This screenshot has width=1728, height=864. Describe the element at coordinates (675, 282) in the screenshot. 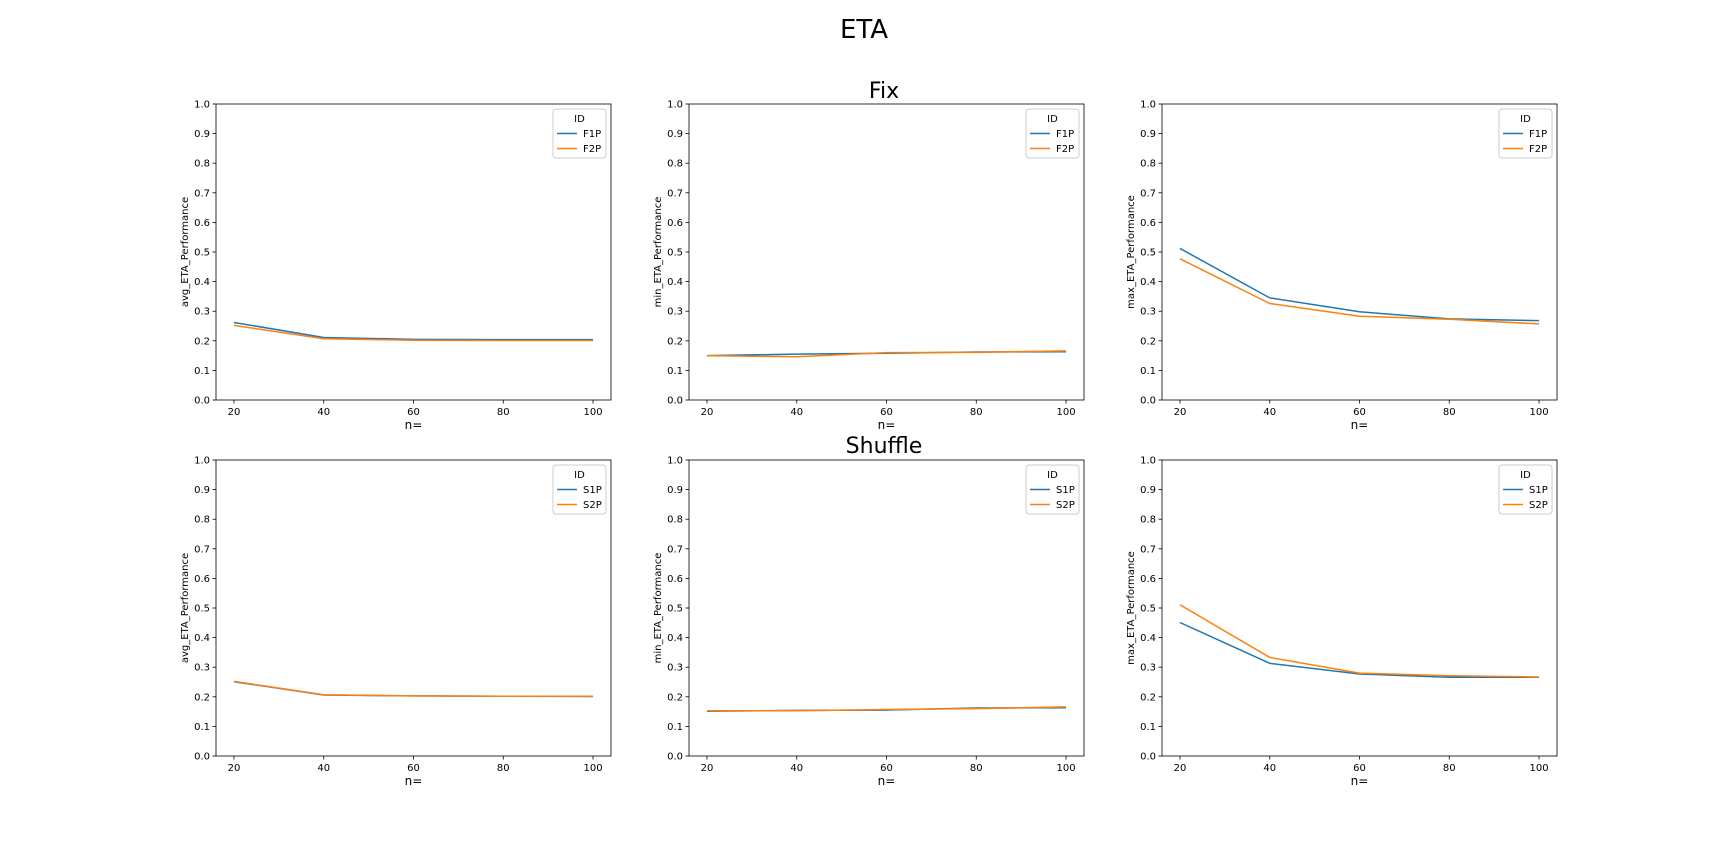

I see `y-tick-label: 0.4` at that location.